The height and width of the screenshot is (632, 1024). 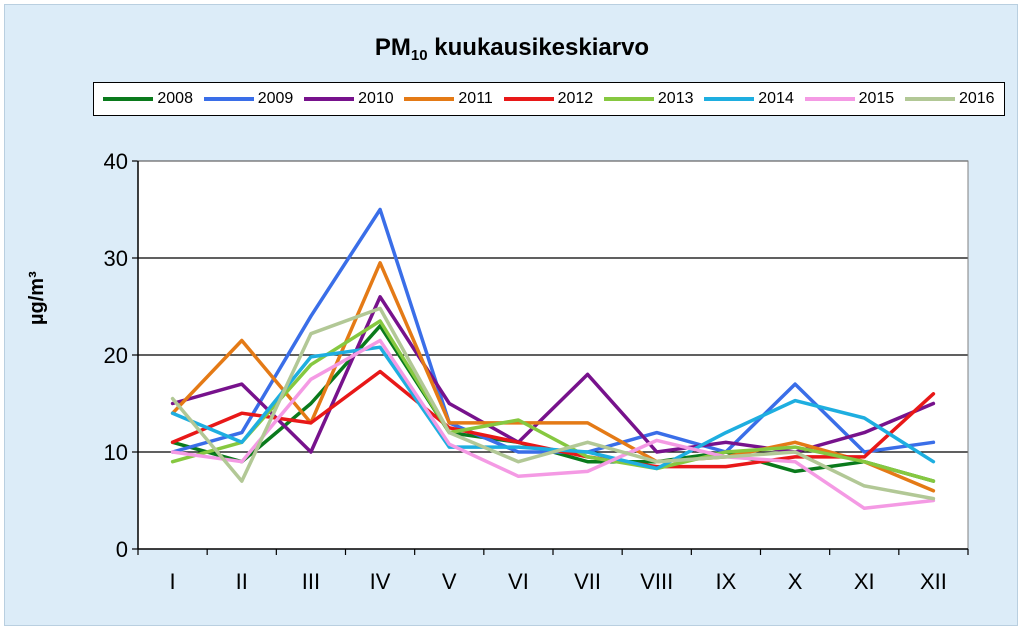 What do you see at coordinates (729, 99) in the screenshot?
I see `legend-swatch-2014` at bounding box center [729, 99].